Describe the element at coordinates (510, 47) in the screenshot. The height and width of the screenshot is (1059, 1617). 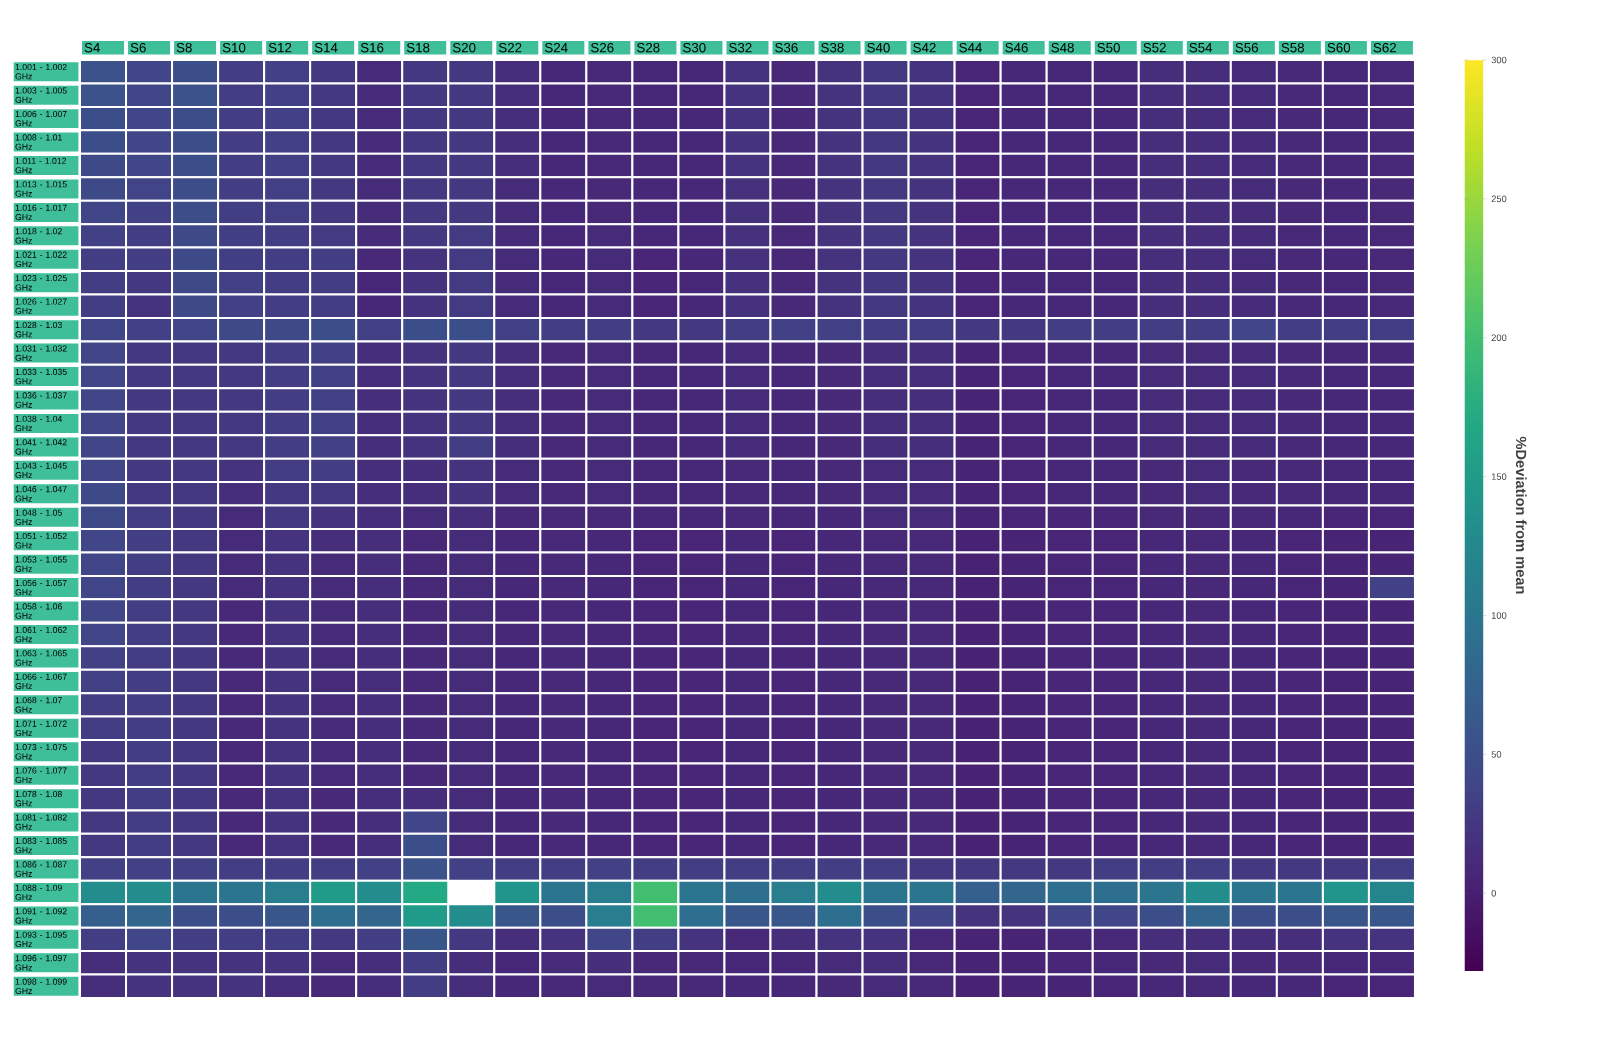
I see `x-tick-label: S22` at that location.